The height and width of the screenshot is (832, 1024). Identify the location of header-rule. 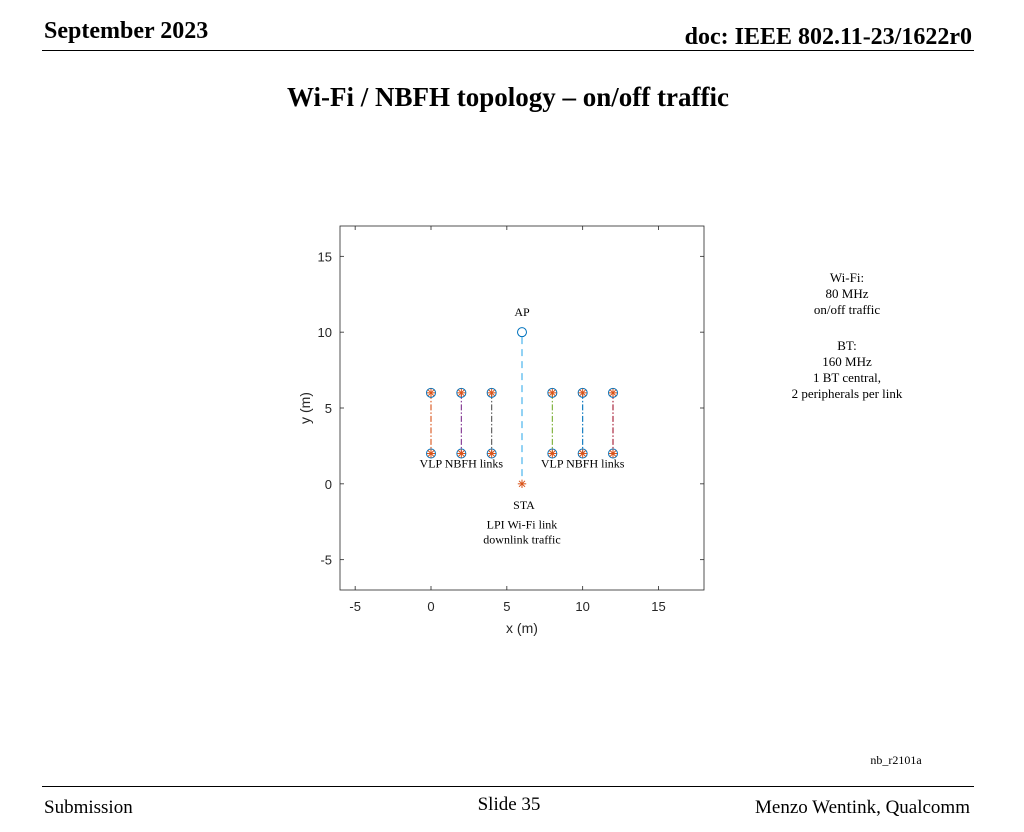
(508, 50).